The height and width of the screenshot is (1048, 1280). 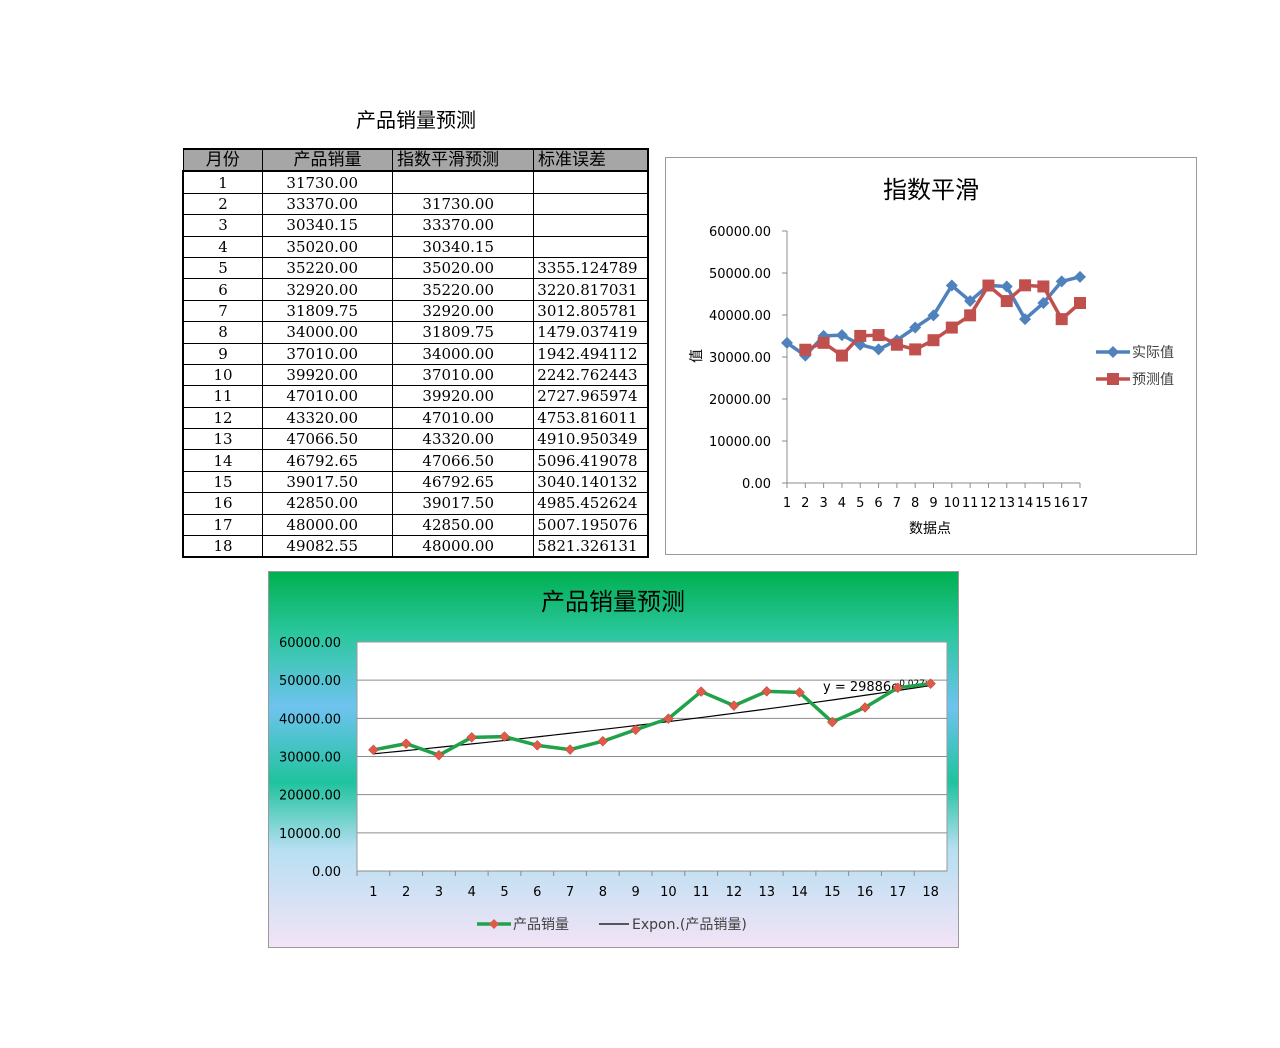 What do you see at coordinates (591, 547) in the screenshot?
I see `table-cell: 5821.326131` at bounding box center [591, 547].